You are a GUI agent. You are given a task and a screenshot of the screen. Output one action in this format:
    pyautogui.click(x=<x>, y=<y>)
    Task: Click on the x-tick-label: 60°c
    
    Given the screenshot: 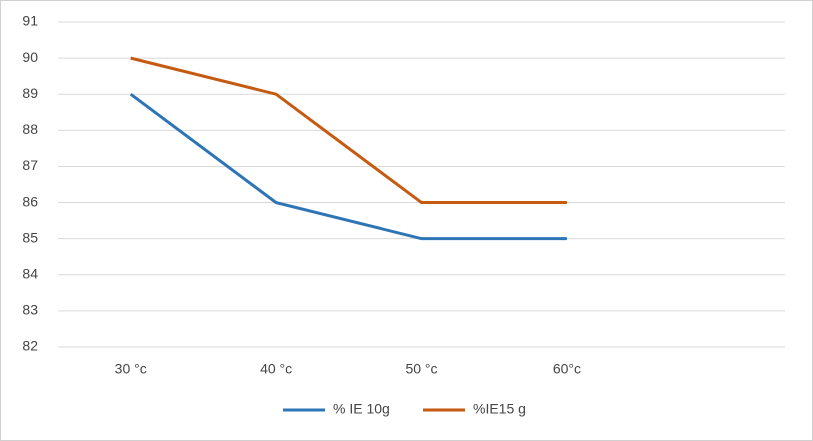 What is the action you would take?
    pyautogui.click(x=567, y=369)
    